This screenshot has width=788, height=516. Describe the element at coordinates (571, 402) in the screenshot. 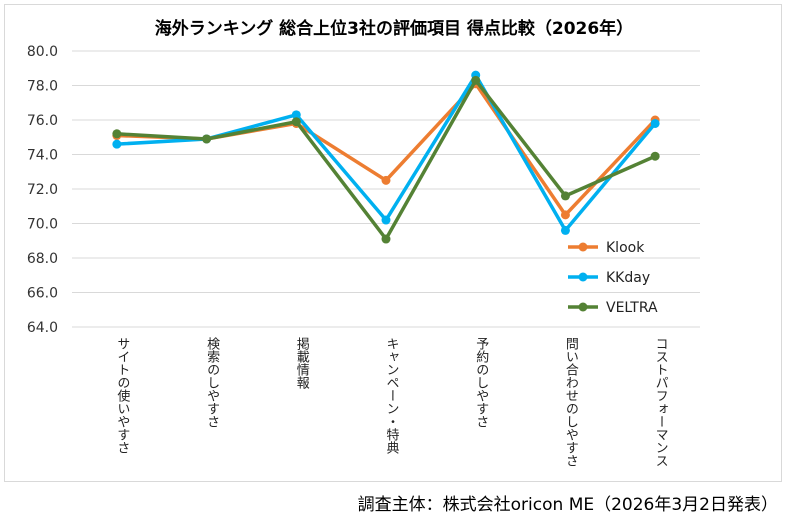

I see `x-tick-label: 問い合わせのしやすさ` at that location.